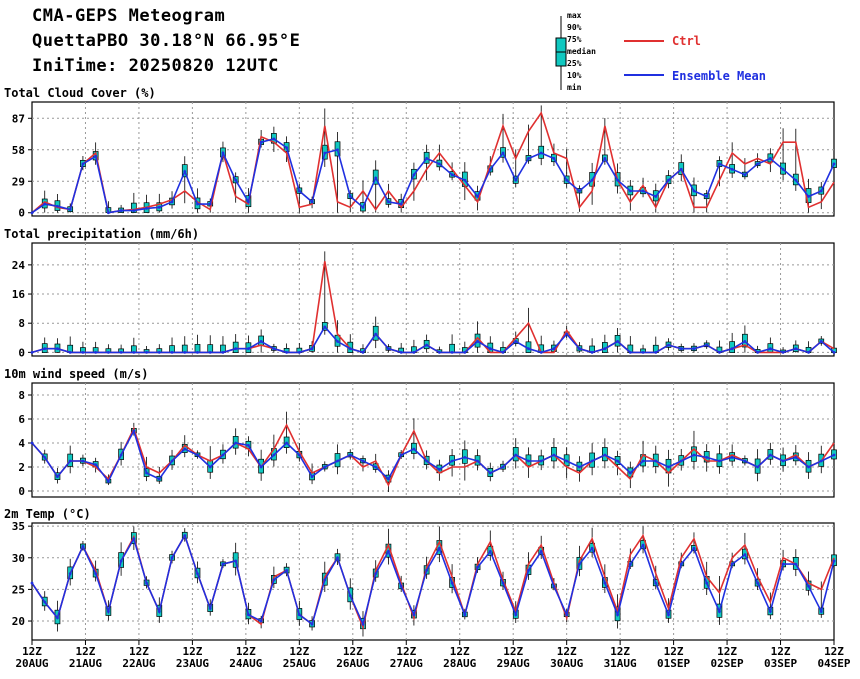 Image resolution: width=860 pixels, height=679 pixels. What do you see at coordinates (47, 514) in the screenshot?
I see `panel-title: 2m Temp (°C)` at bounding box center [47, 514].